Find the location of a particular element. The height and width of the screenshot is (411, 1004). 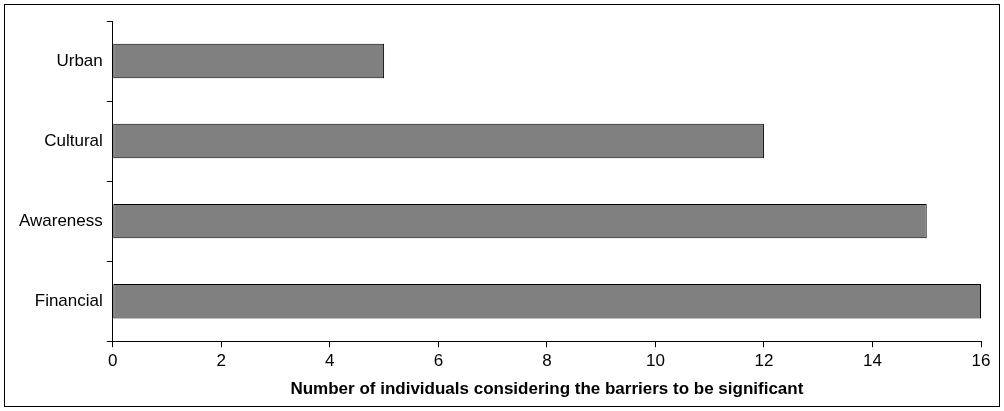

x-tick-label: 0 is located at coordinates (113, 361).